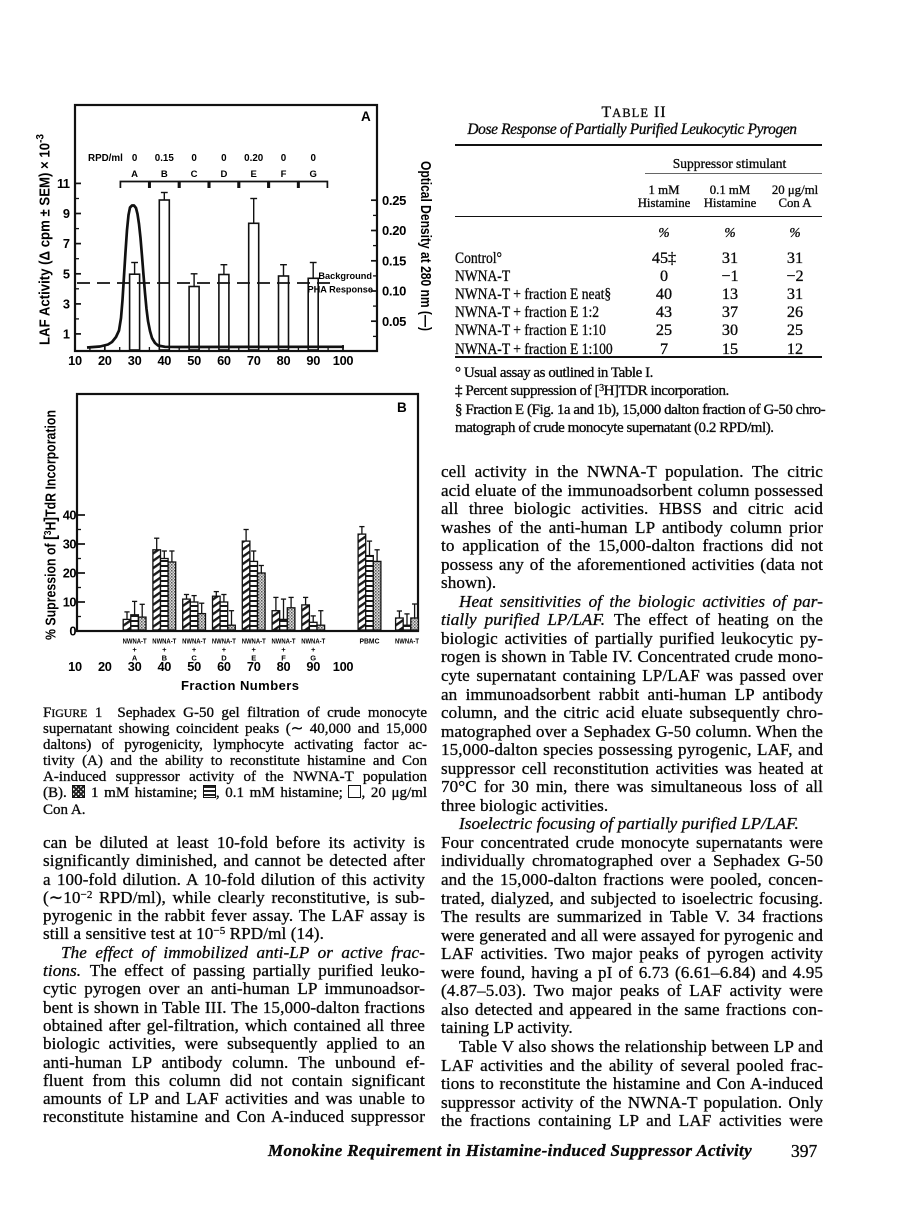 The image size is (898, 1228). Describe the element at coordinates (66, 304) in the screenshot. I see `svg-text: 3` at that location.